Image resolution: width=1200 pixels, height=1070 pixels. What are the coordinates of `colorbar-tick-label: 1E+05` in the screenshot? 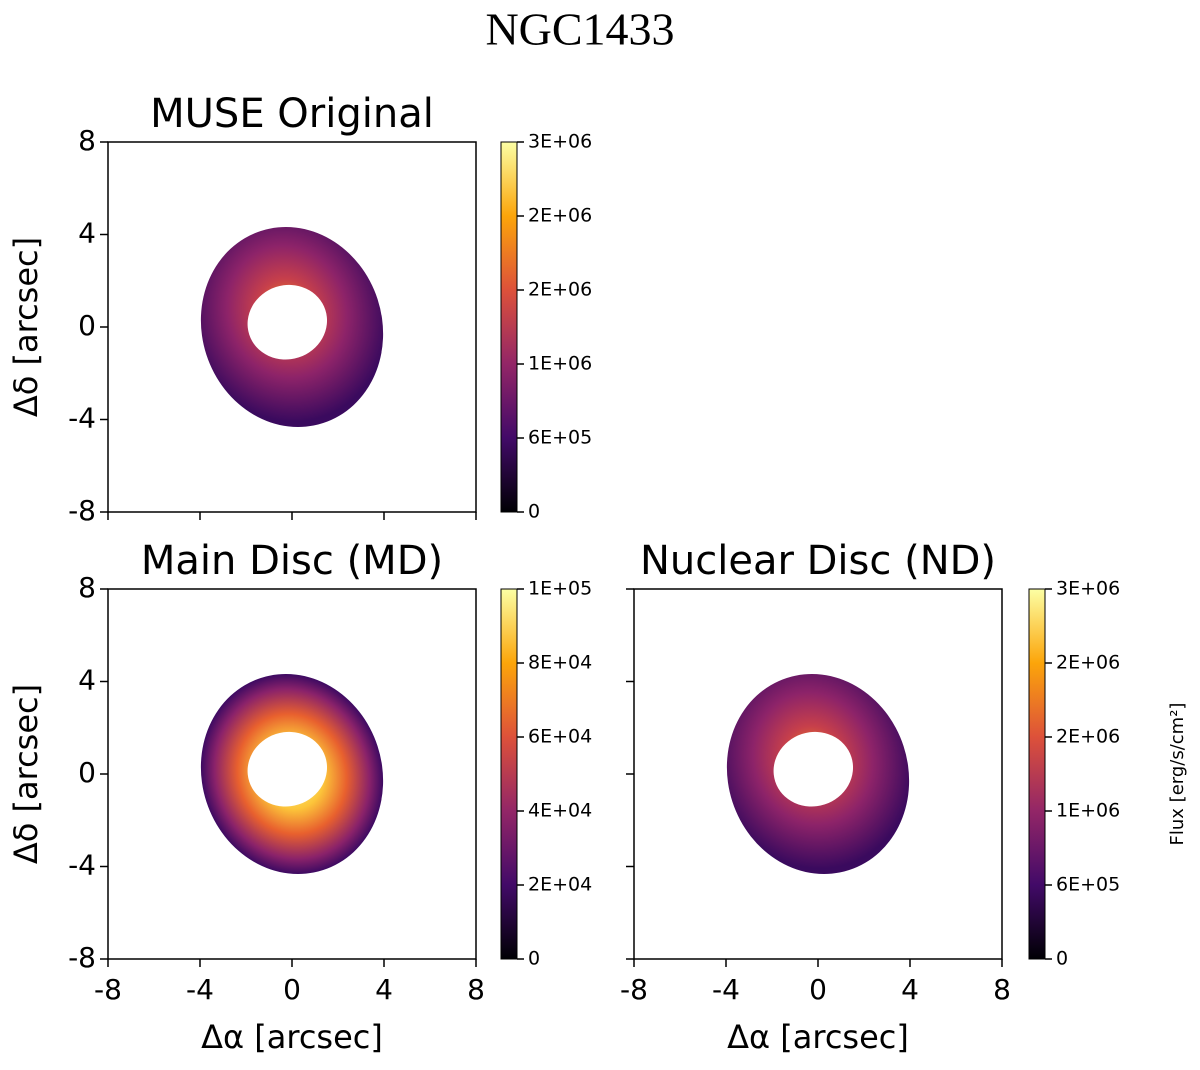 It's located at (560, 589).